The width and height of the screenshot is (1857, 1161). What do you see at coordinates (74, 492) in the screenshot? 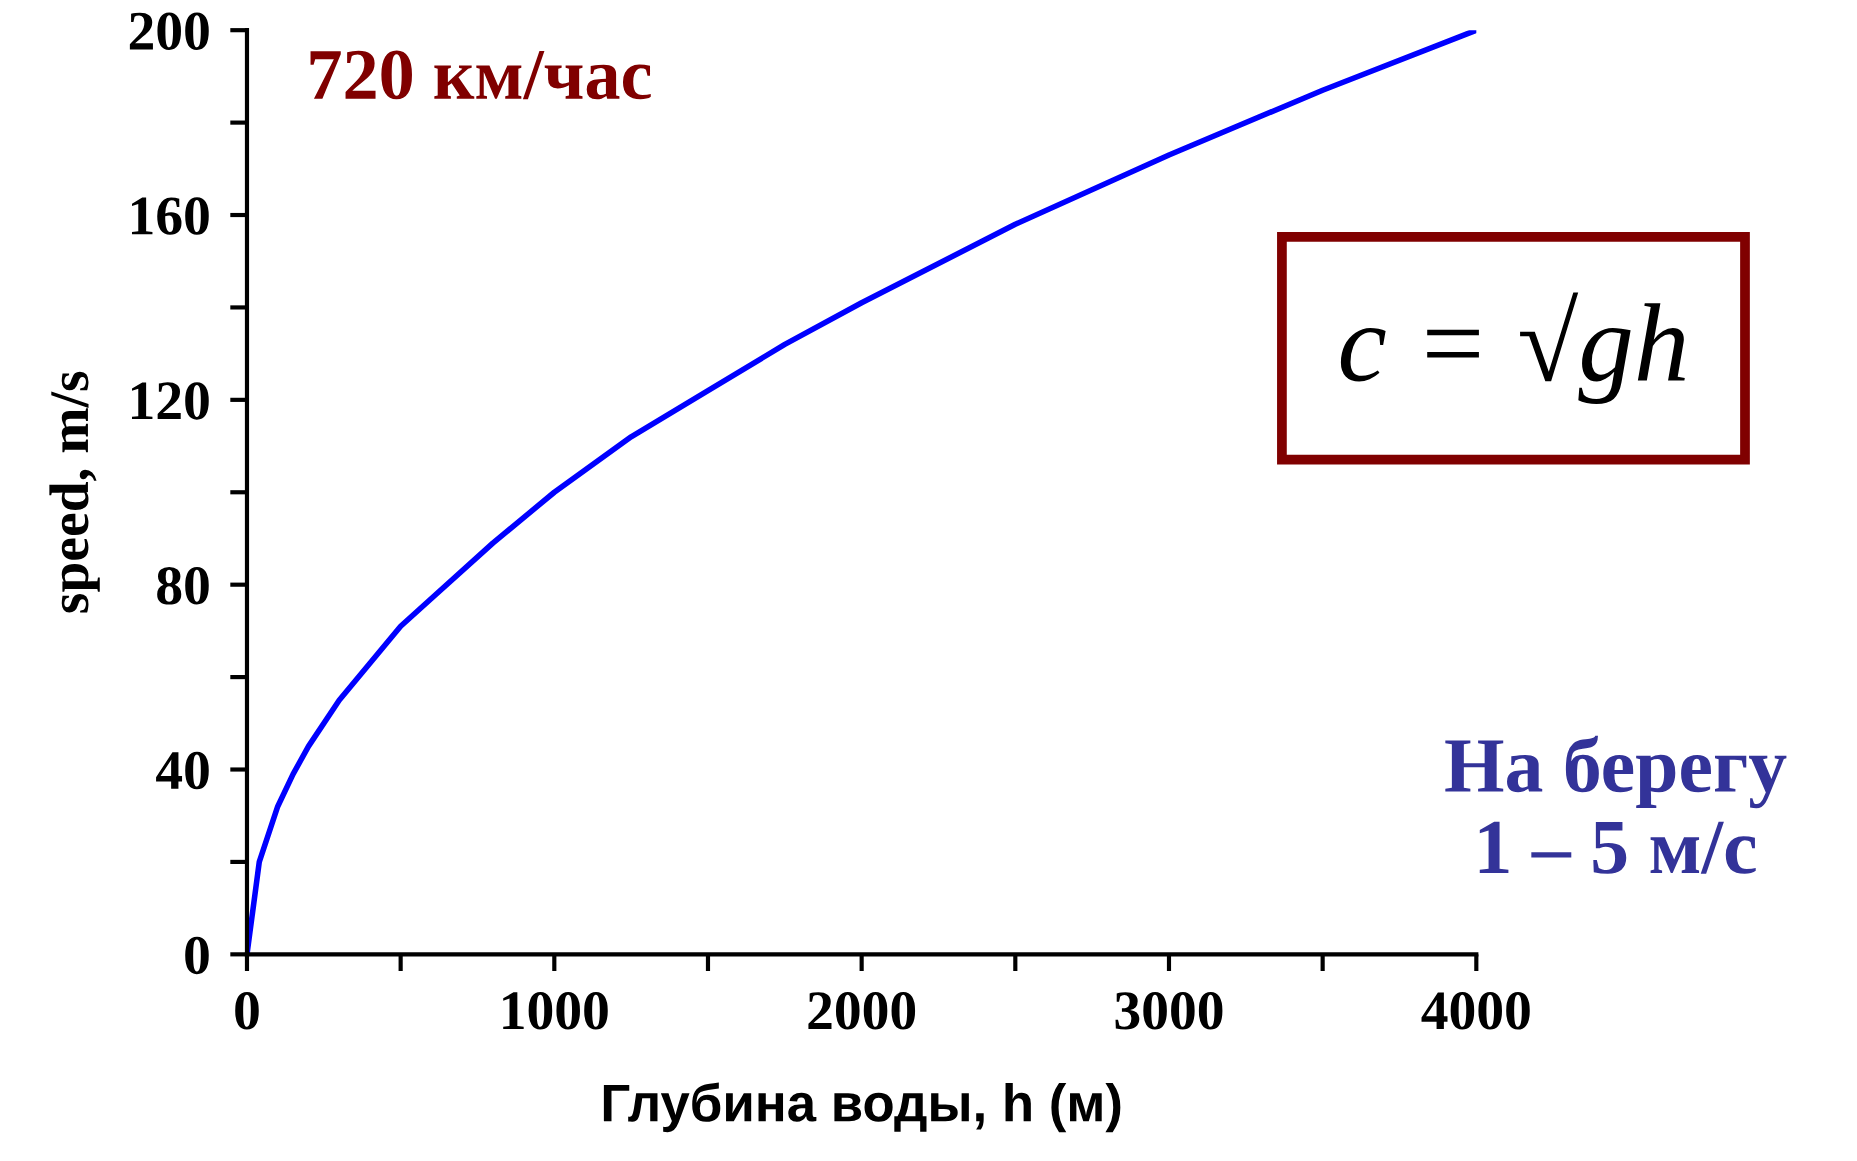
I see `y-axis-title: speed, m/s` at bounding box center [74, 492].